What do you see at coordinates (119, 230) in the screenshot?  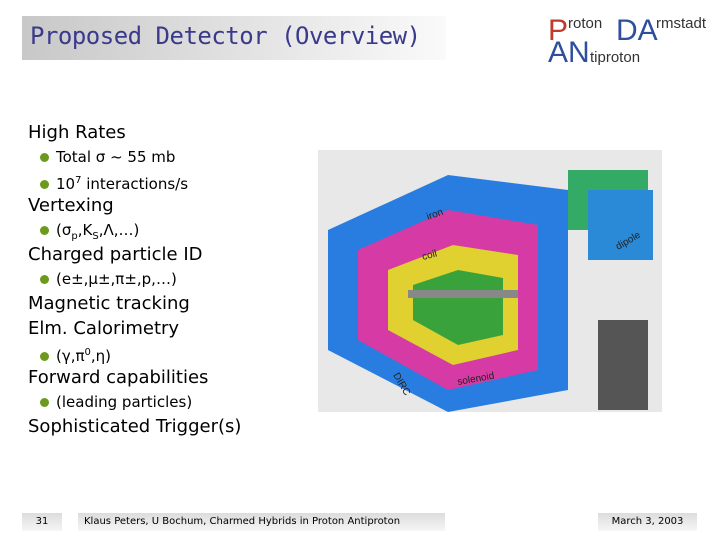 I see `text-part: ,Λ,…)` at bounding box center [119, 230].